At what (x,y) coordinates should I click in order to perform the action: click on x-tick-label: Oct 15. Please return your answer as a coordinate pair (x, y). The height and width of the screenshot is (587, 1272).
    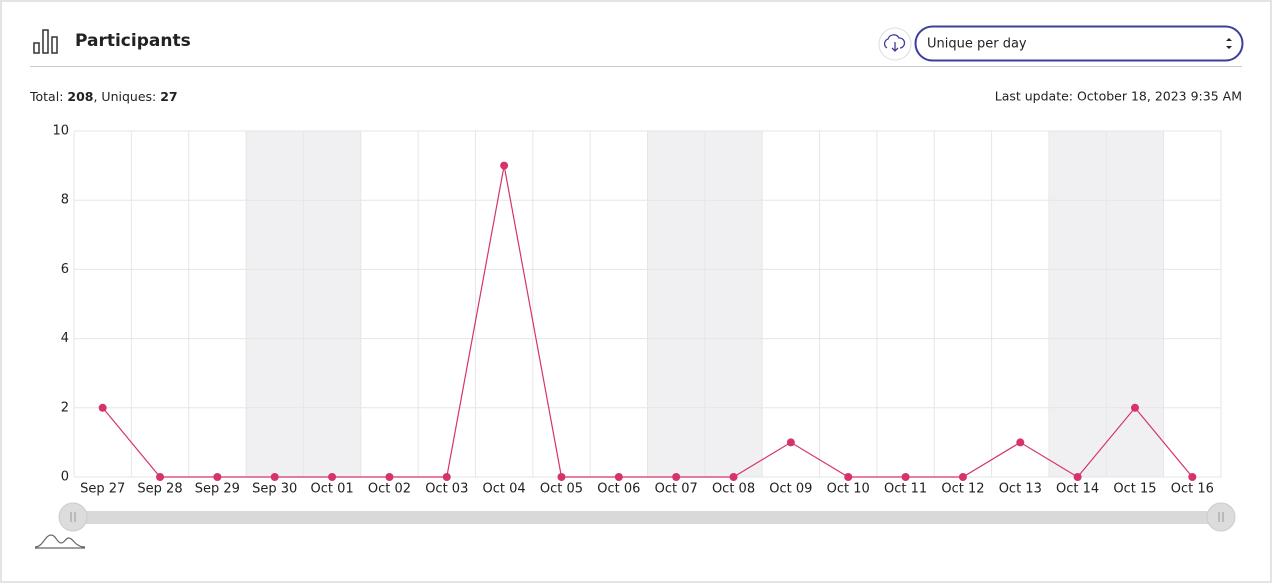
    Looking at the image, I should click on (1134, 489).